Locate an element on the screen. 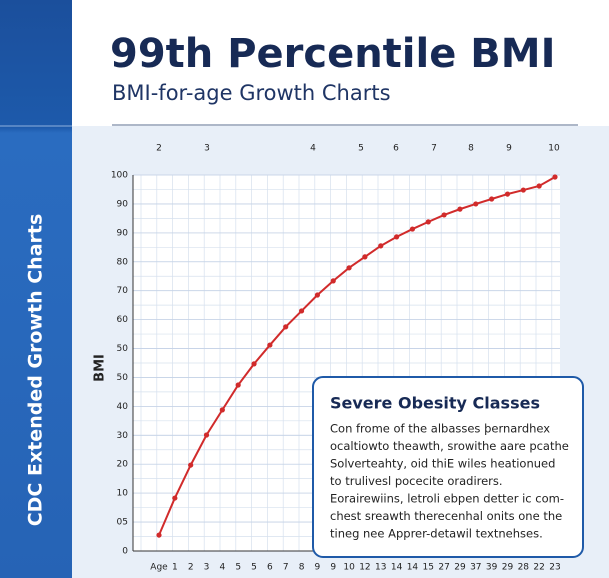 This screenshot has width=609, height=578. x-tick-label: 15 is located at coordinates (428, 568).